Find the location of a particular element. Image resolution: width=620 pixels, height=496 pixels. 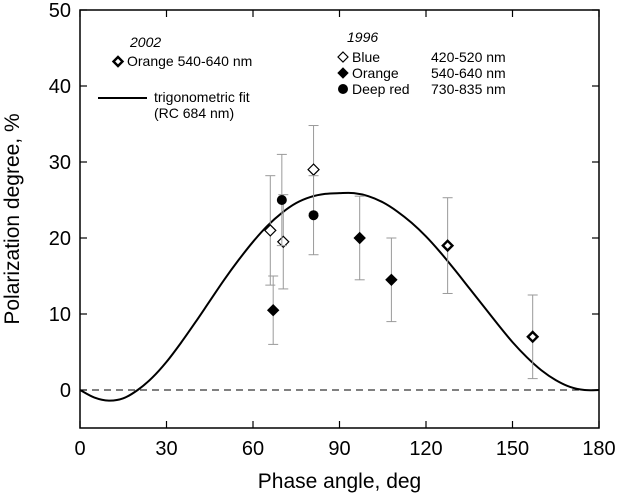

legend-label-blue-name: Blue is located at coordinates (366, 57).